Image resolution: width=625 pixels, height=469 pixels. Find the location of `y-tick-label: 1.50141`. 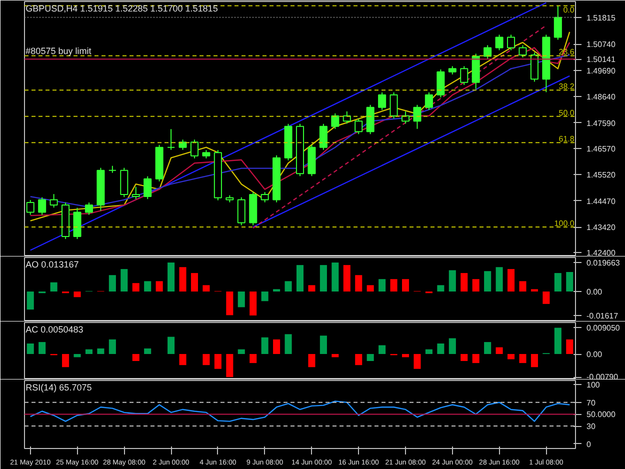

y-tick-label: 1.50141 is located at coordinates (601, 59).